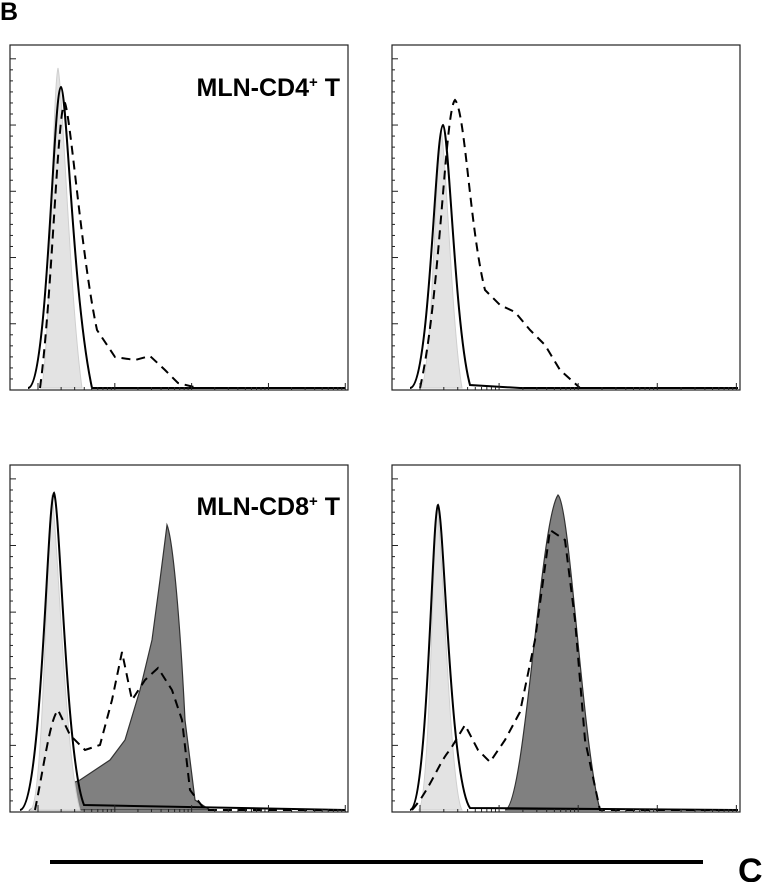 The height and width of the screenshot is (882, 766). I want to click on panel-title: MLN-CD8+ T, so click(268, 507).